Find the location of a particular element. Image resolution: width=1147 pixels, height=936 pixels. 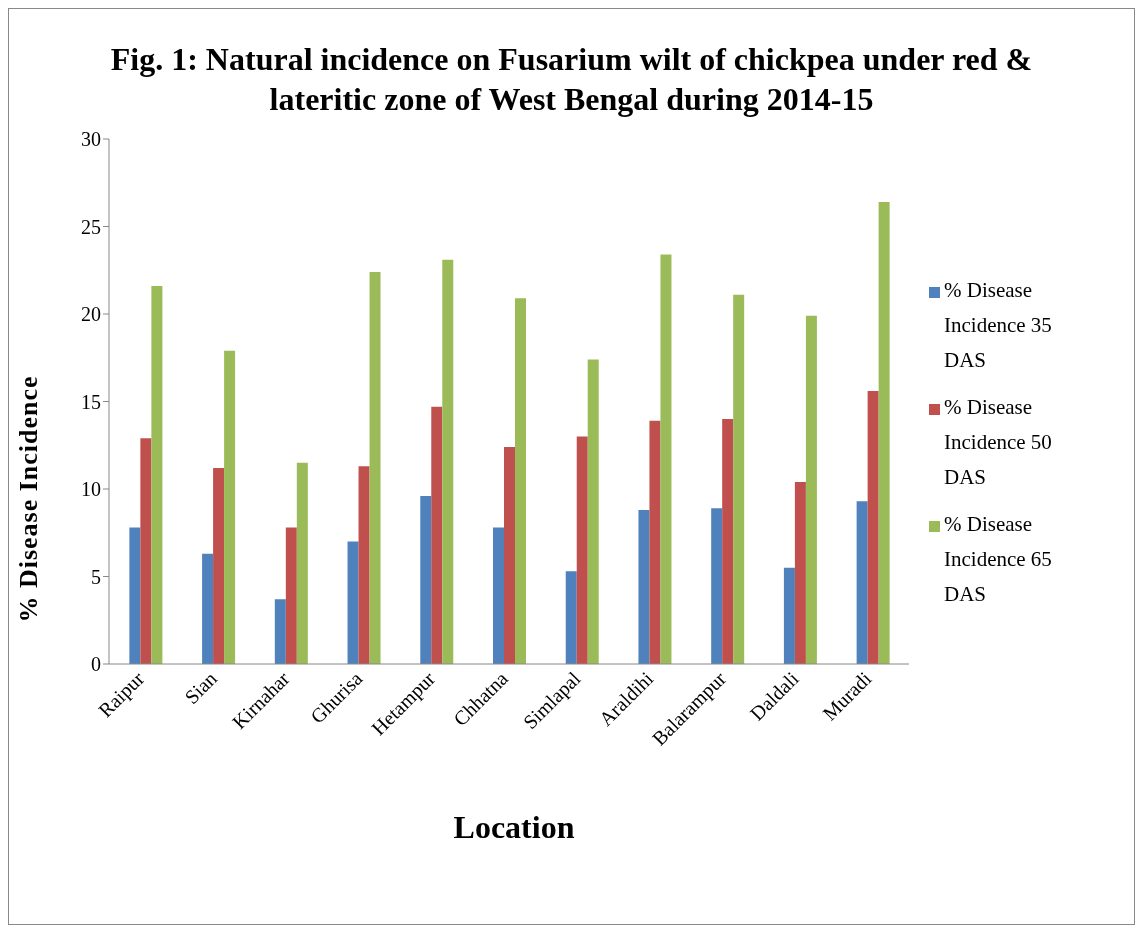

y-tick-label: 30 is located at coordinates (91, 139).